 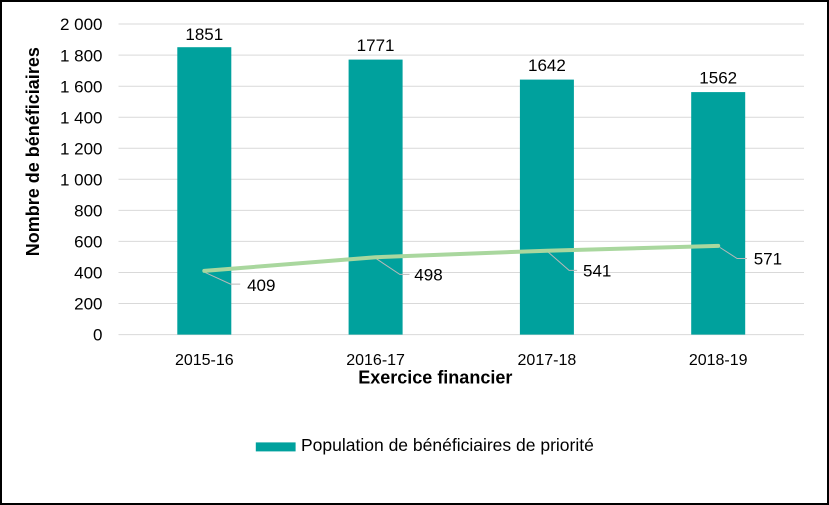 What do you see at coordinates (81, 86) in the screenshot?
I see `svg-text: 1 600` at bounding box center [81, 86].